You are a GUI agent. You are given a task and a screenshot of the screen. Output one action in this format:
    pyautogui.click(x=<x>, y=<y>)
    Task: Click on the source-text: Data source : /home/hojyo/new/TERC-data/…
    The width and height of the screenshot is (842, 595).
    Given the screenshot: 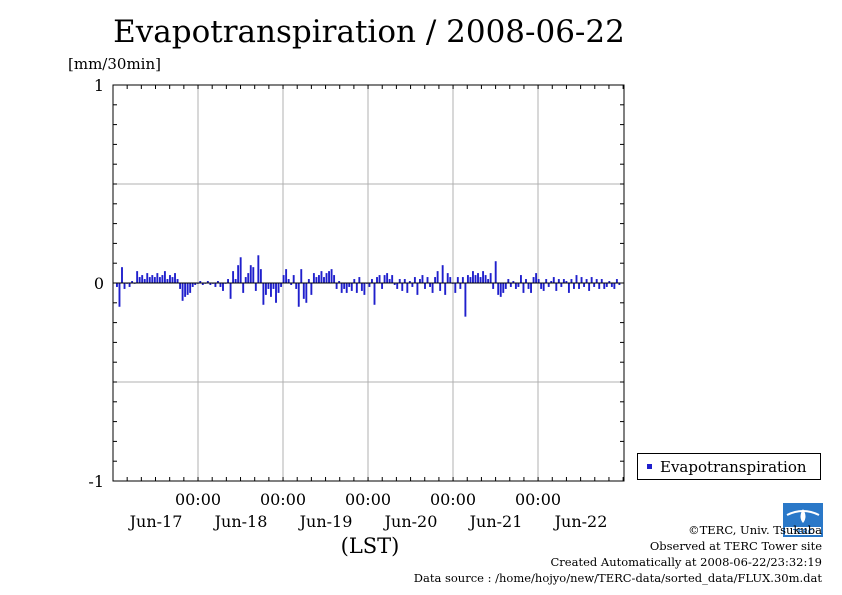 What is the action you would take?
    pyautogui.click(x=617, y=578)
    